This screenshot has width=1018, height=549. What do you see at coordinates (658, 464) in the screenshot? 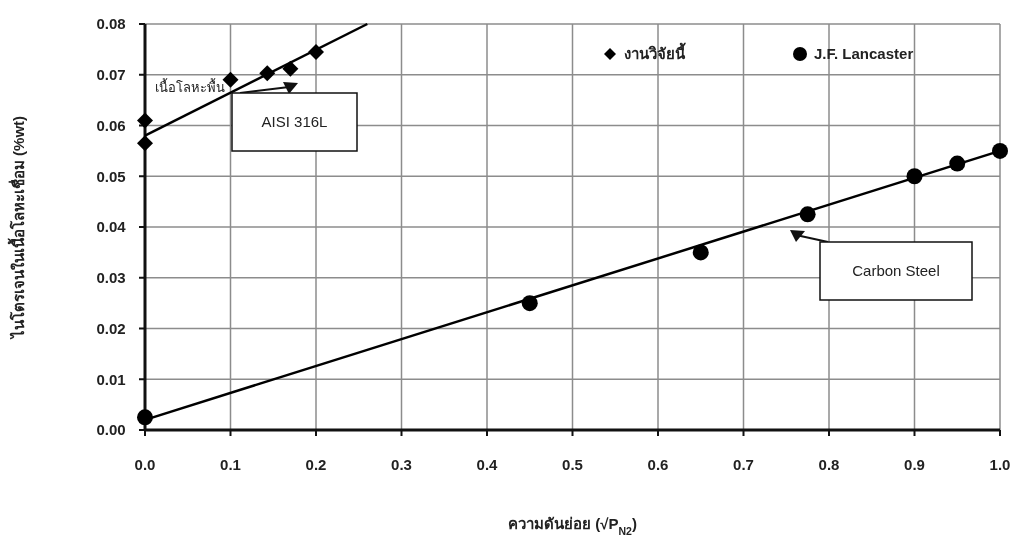
I see `x-tick-label: 0.6` at bounding box center [658, 464].